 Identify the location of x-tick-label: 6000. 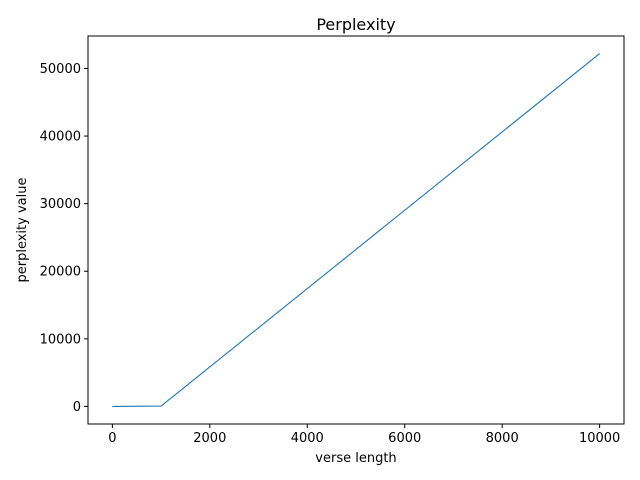
(404, 438).